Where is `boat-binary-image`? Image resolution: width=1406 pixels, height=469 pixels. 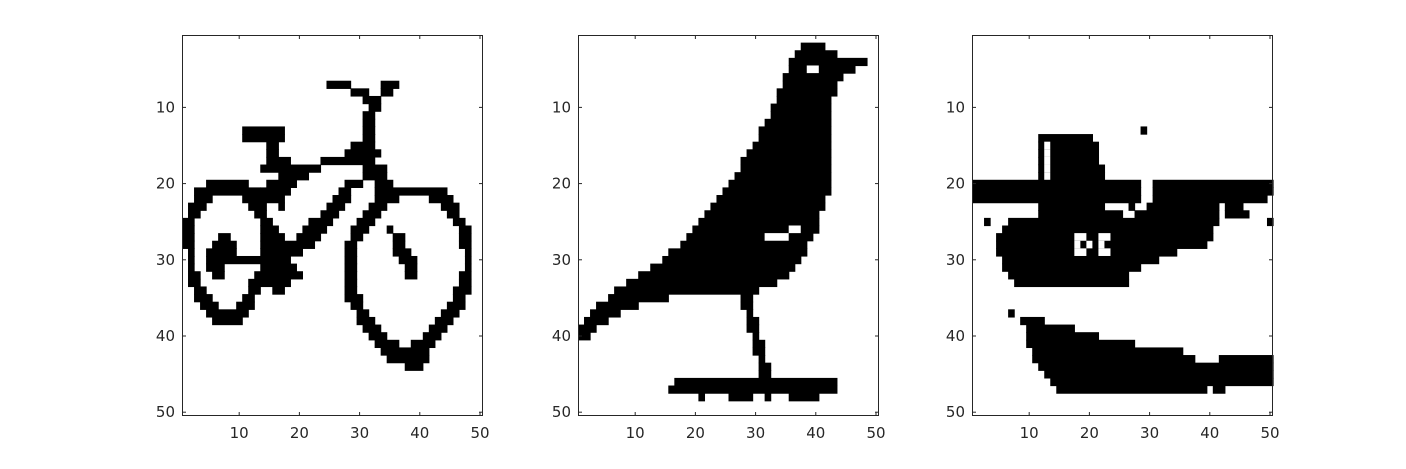
boat-binary-image is located at coordinates (1123, 260).